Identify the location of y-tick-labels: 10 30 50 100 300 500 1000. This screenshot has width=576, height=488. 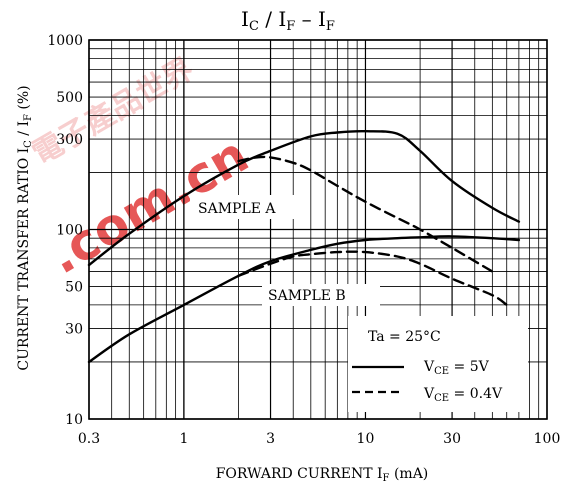
(65, 230).